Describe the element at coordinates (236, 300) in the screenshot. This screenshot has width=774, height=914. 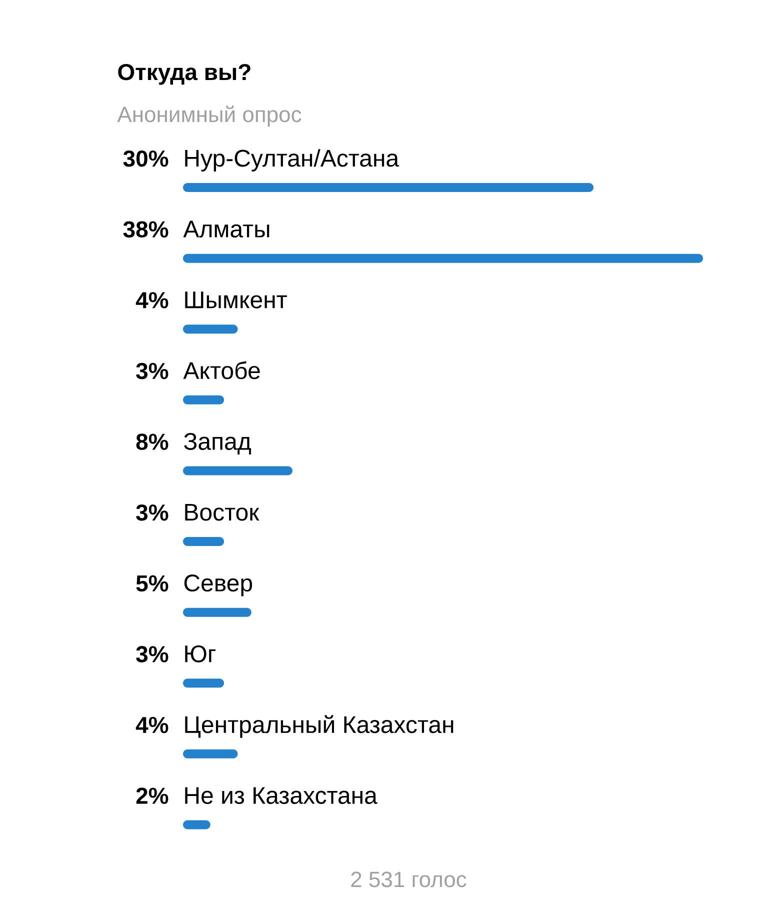
I see `y-tick-label: Шымкент` at that location.